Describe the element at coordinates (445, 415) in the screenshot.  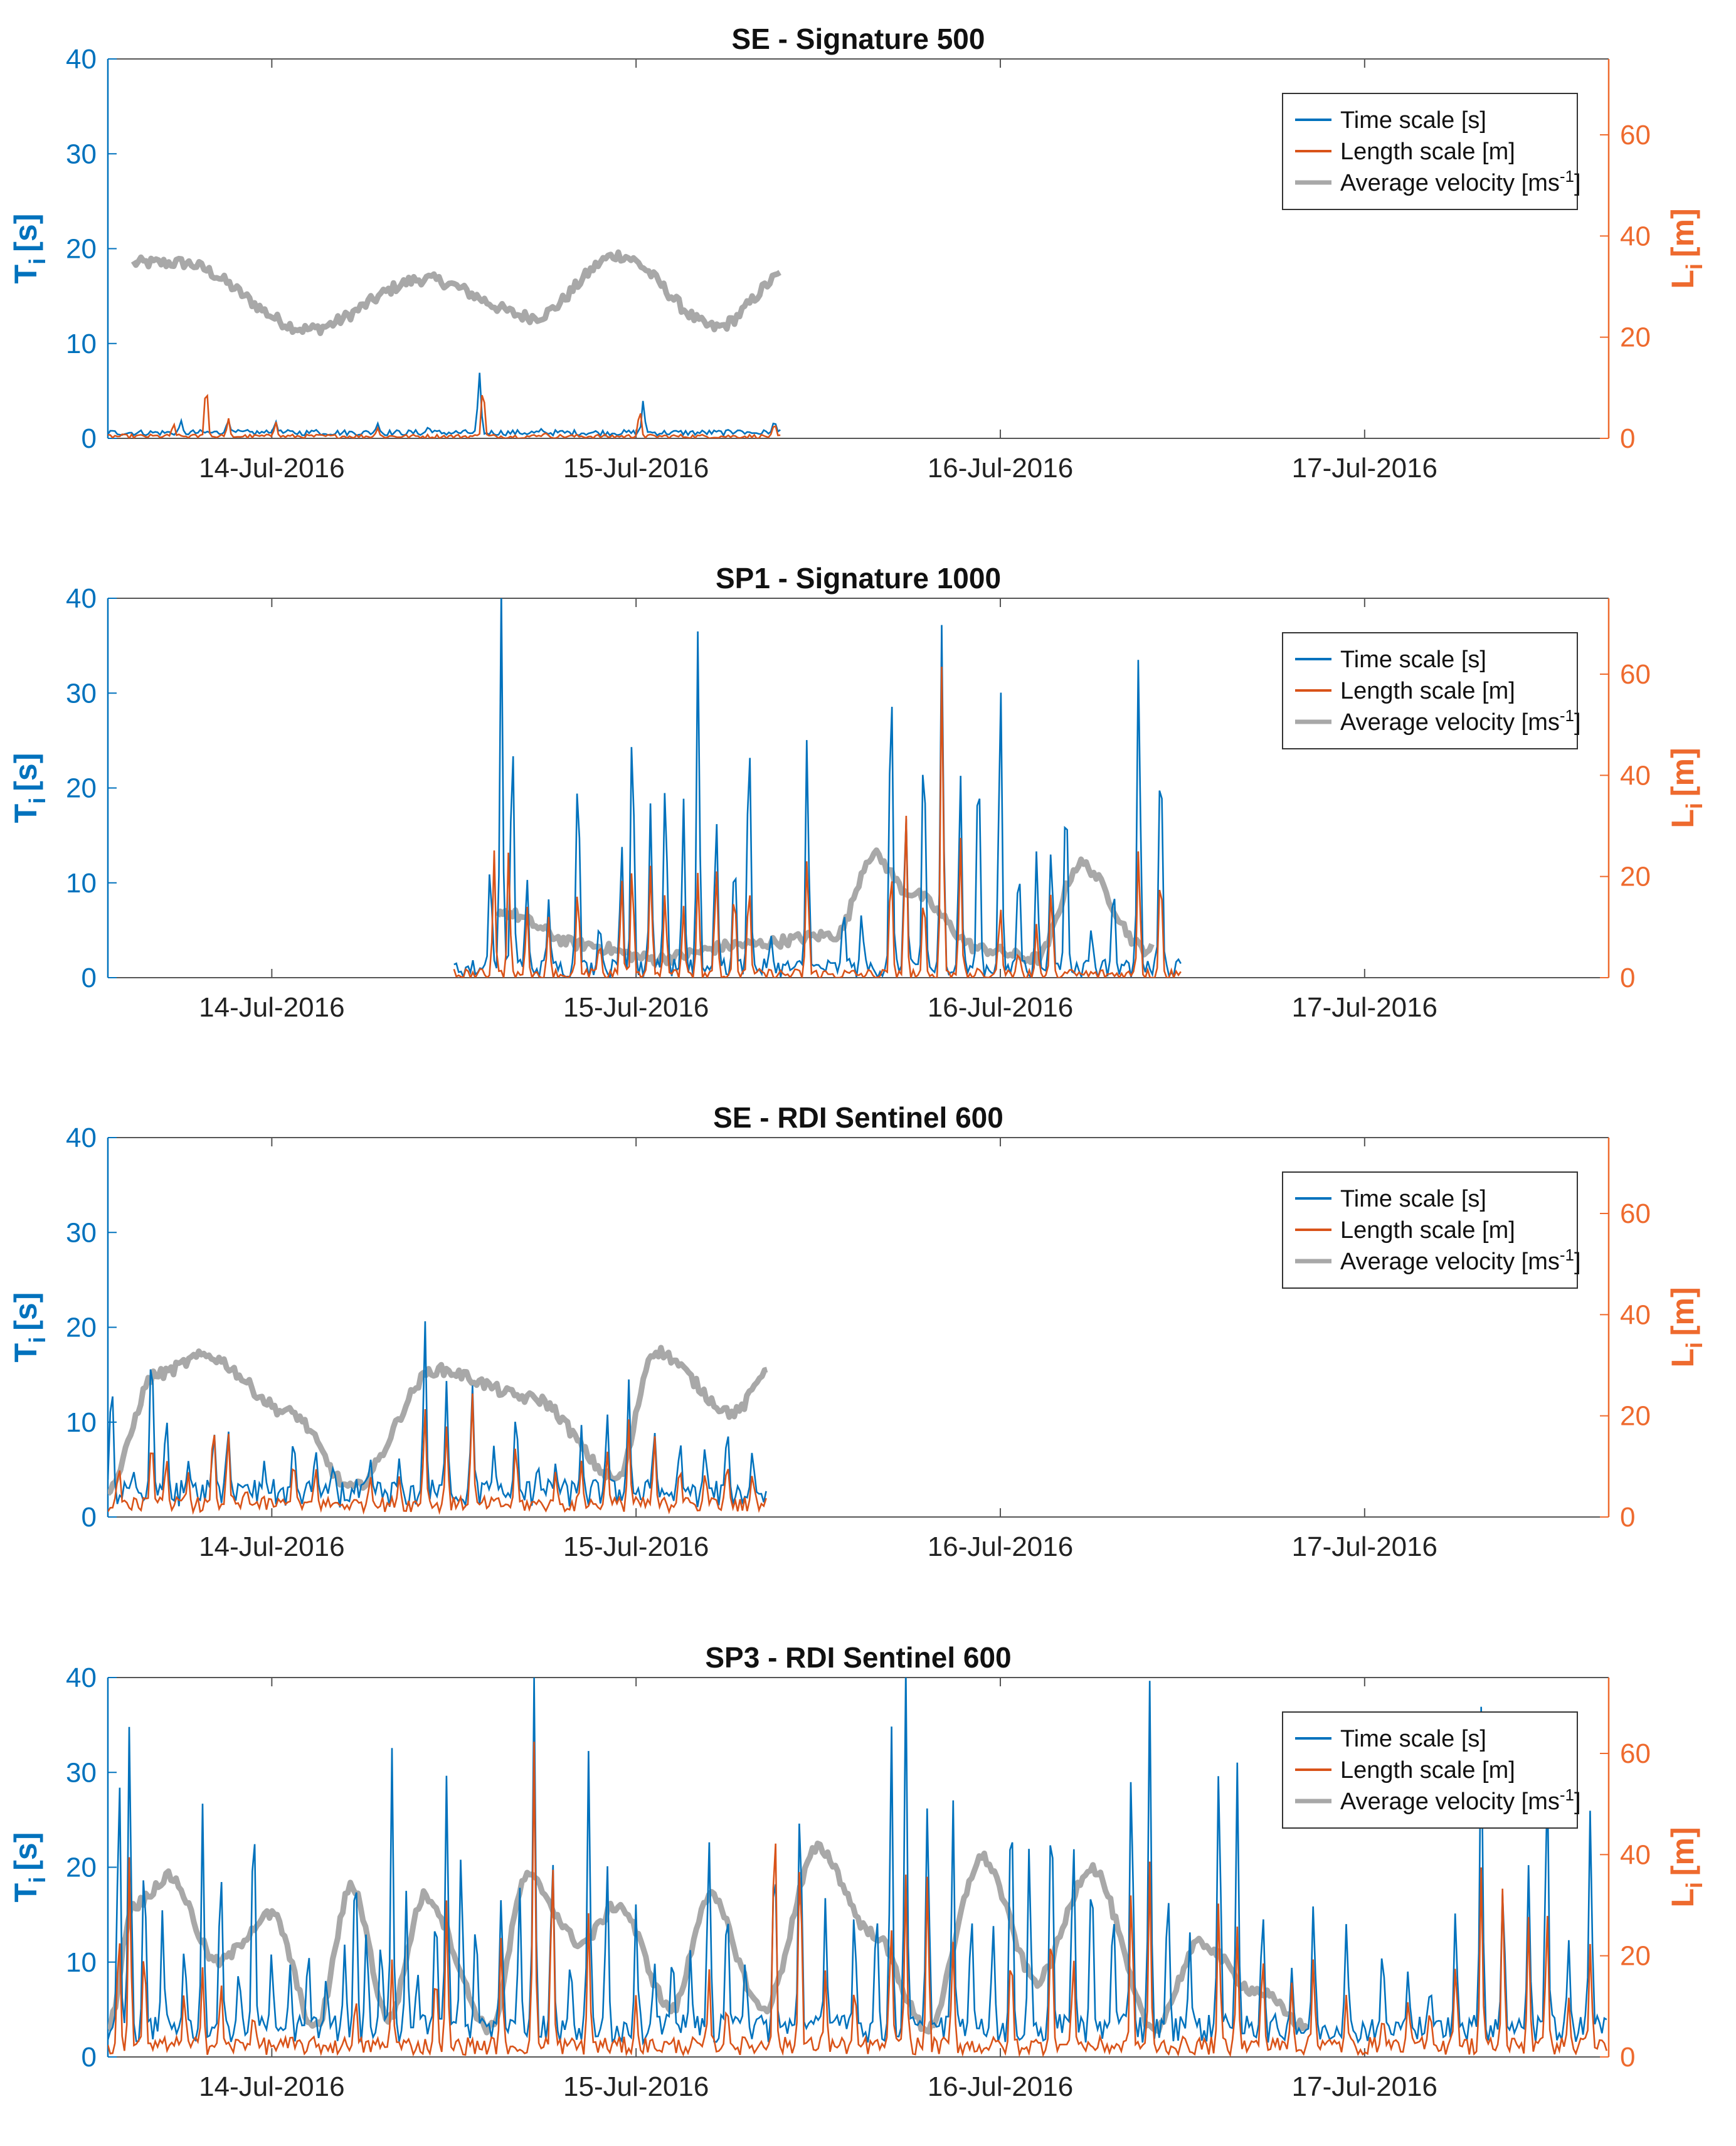
I see `length-scale-series-line` at that location.